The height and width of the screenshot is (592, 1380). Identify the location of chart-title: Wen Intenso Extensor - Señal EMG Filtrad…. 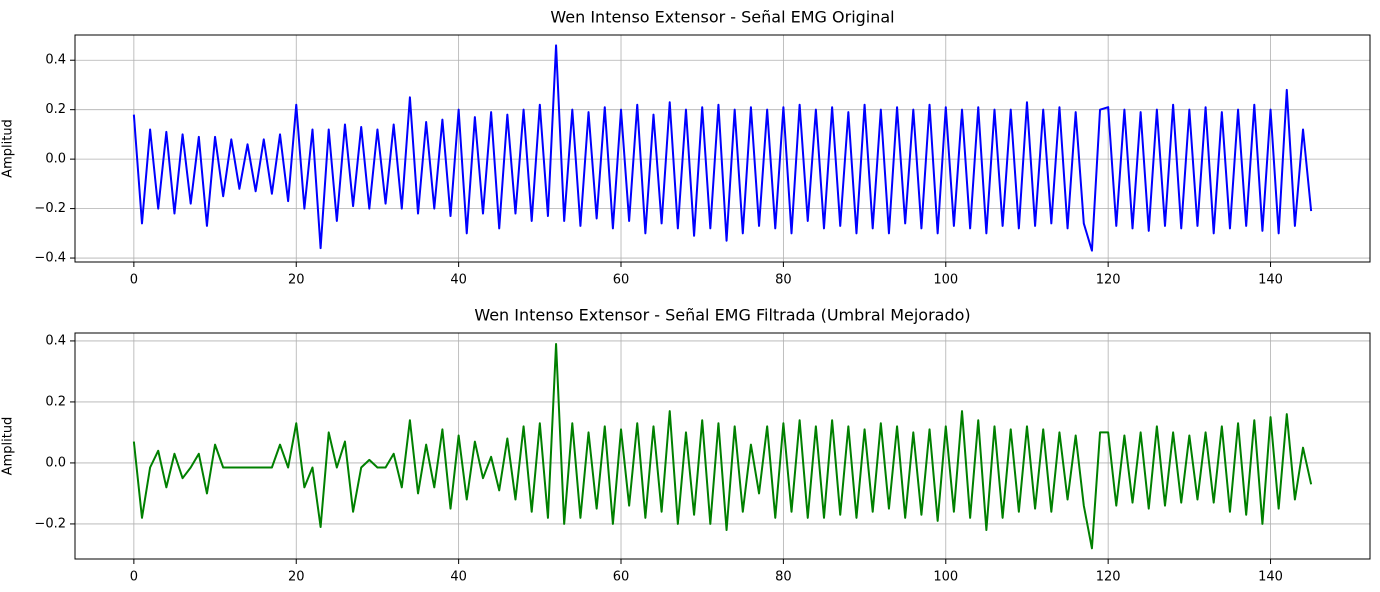
(722, 315).